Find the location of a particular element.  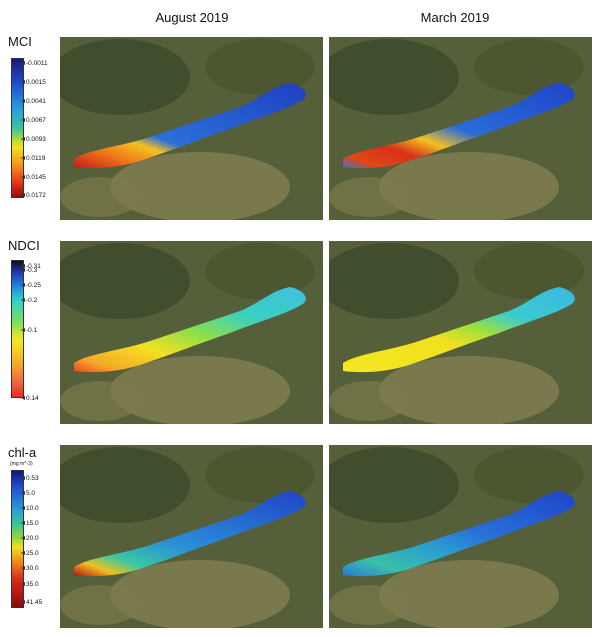

column-title-august: August 2019 is located at coordinates (192, 17).